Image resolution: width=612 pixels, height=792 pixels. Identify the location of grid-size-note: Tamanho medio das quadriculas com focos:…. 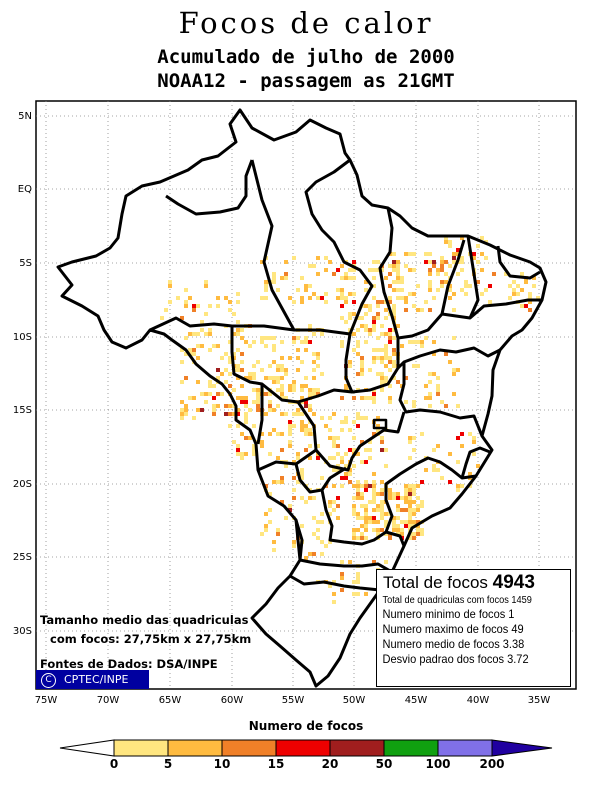
(145, 630).